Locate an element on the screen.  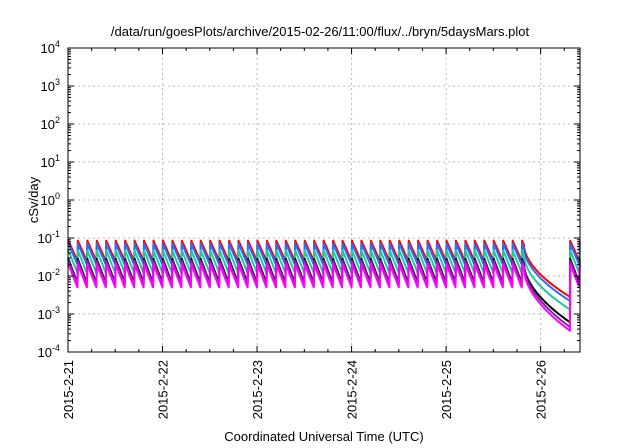
y-tick-label: 10⁻³ is located at coordinates (49, 313).